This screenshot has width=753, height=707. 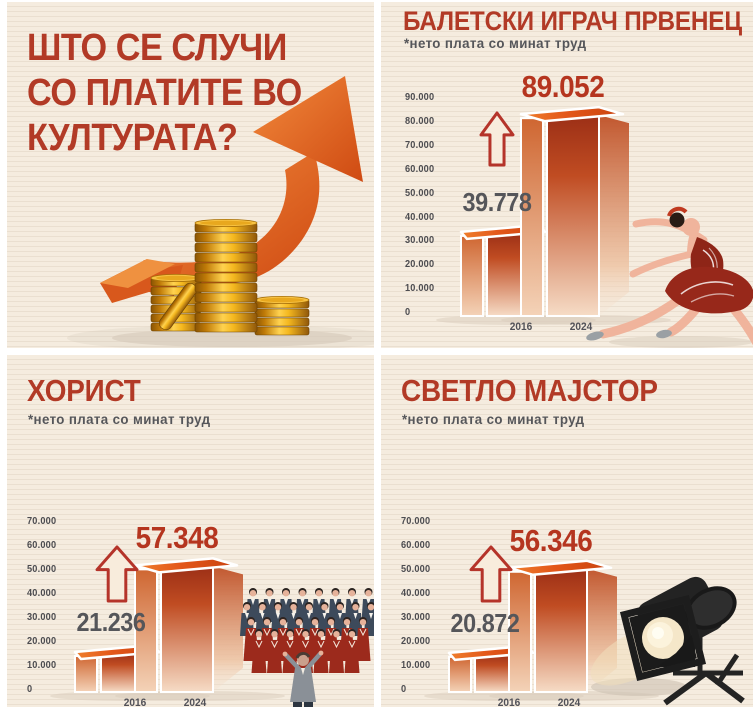 What do you see at coordinates (551, 540) in the screenshot?
I see `bar-value-label: 56.346` at bounding box center [551, 540].